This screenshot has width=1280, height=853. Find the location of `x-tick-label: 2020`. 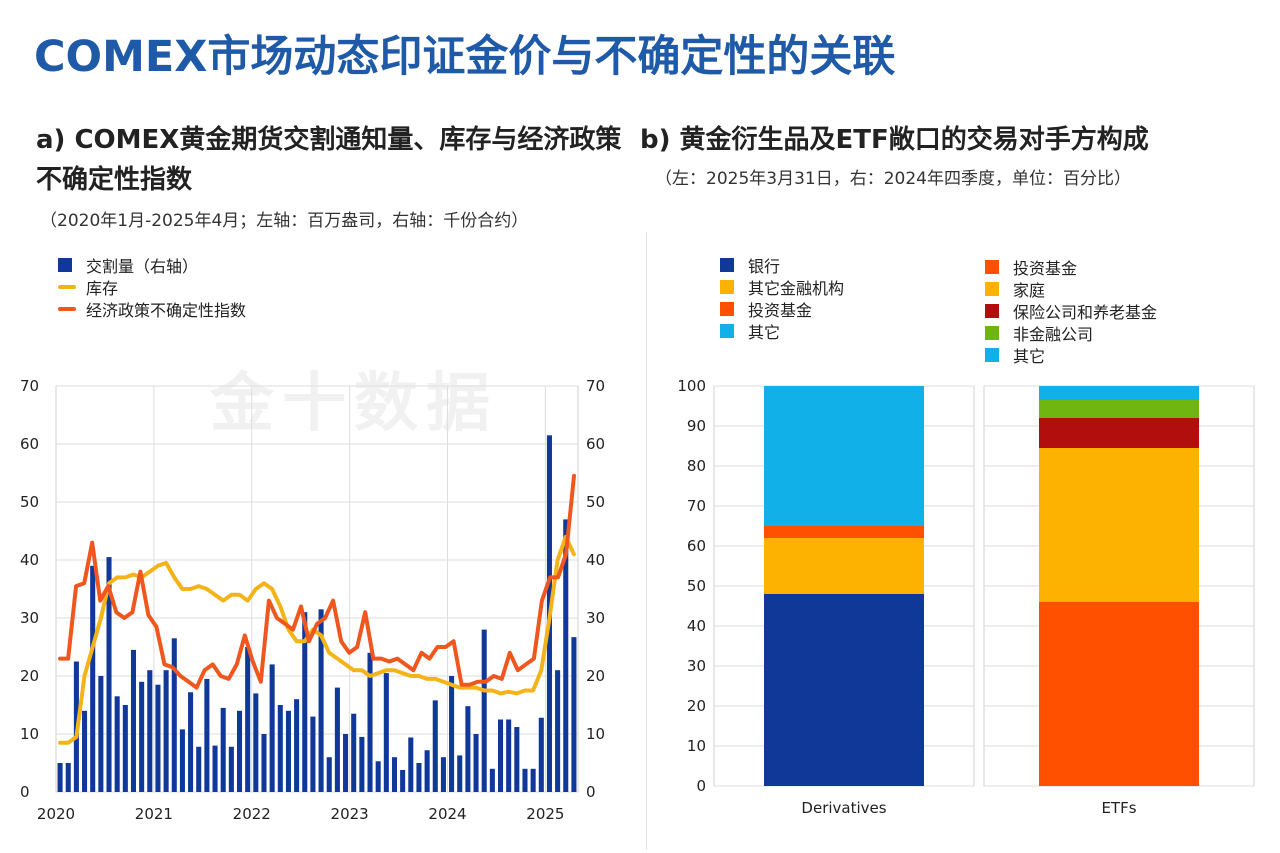

x-tick-label: 2020 is located at coordinates (56, 814).